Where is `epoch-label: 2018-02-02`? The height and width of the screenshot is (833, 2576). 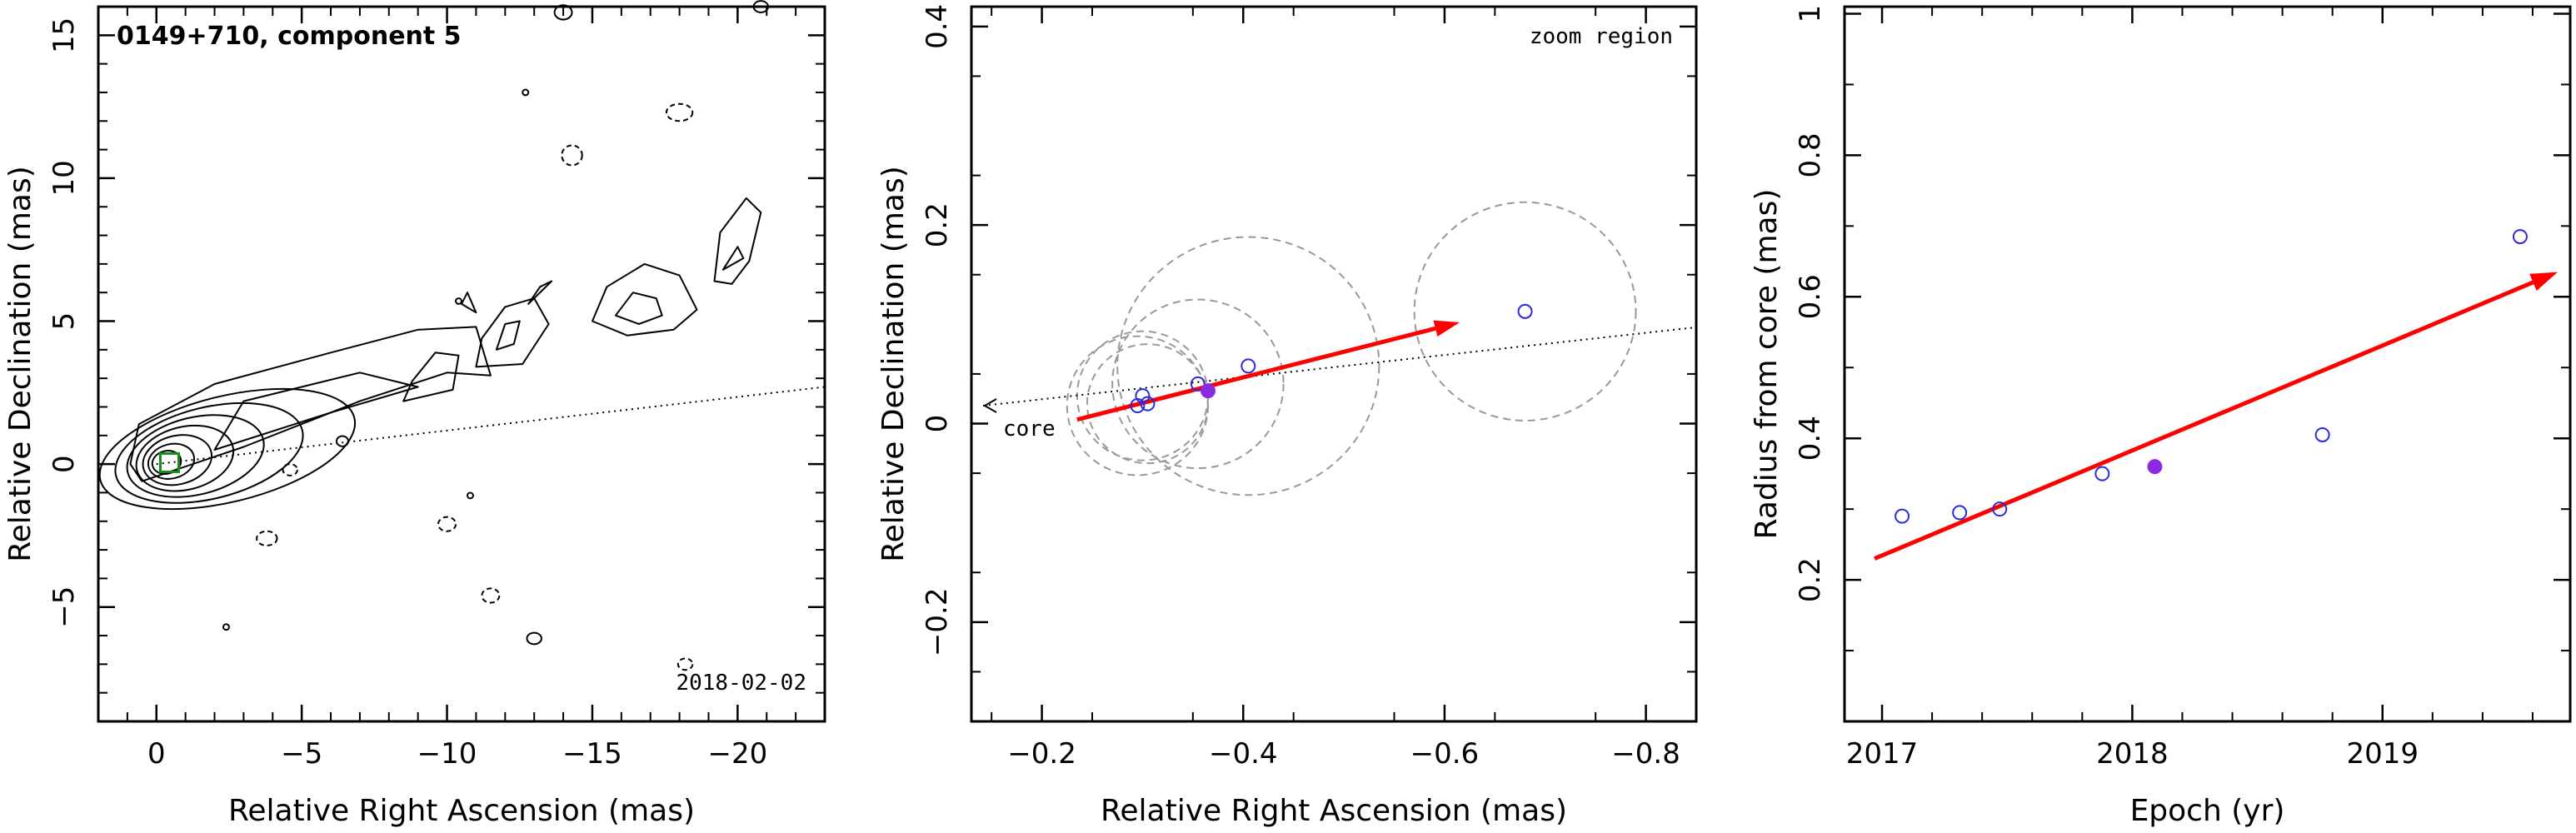
epoch-label: 2018-02-02 is located at coordinates (741, 683).